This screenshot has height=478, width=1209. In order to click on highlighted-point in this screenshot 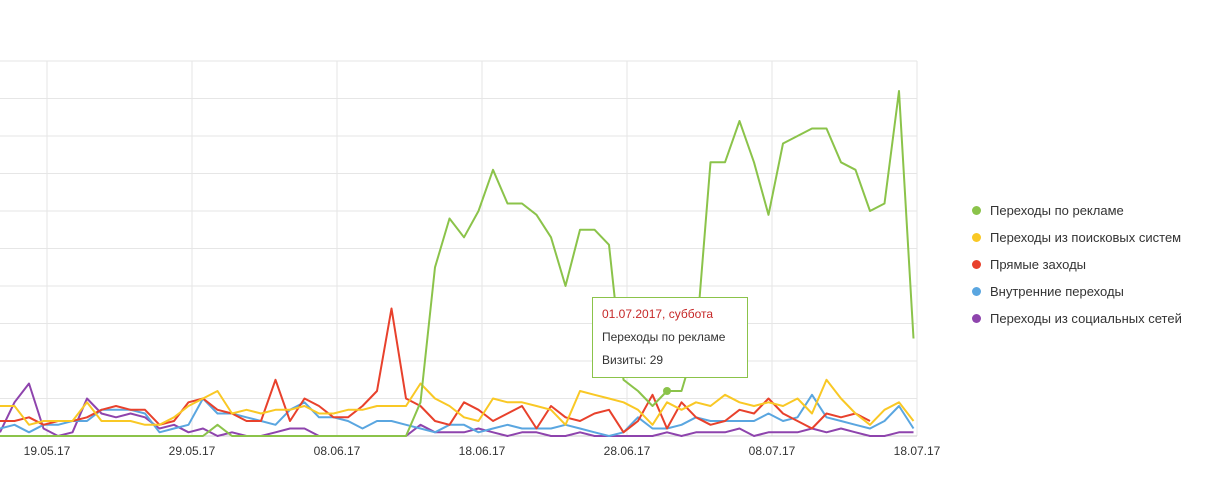, I will do `click(667, 391)`.